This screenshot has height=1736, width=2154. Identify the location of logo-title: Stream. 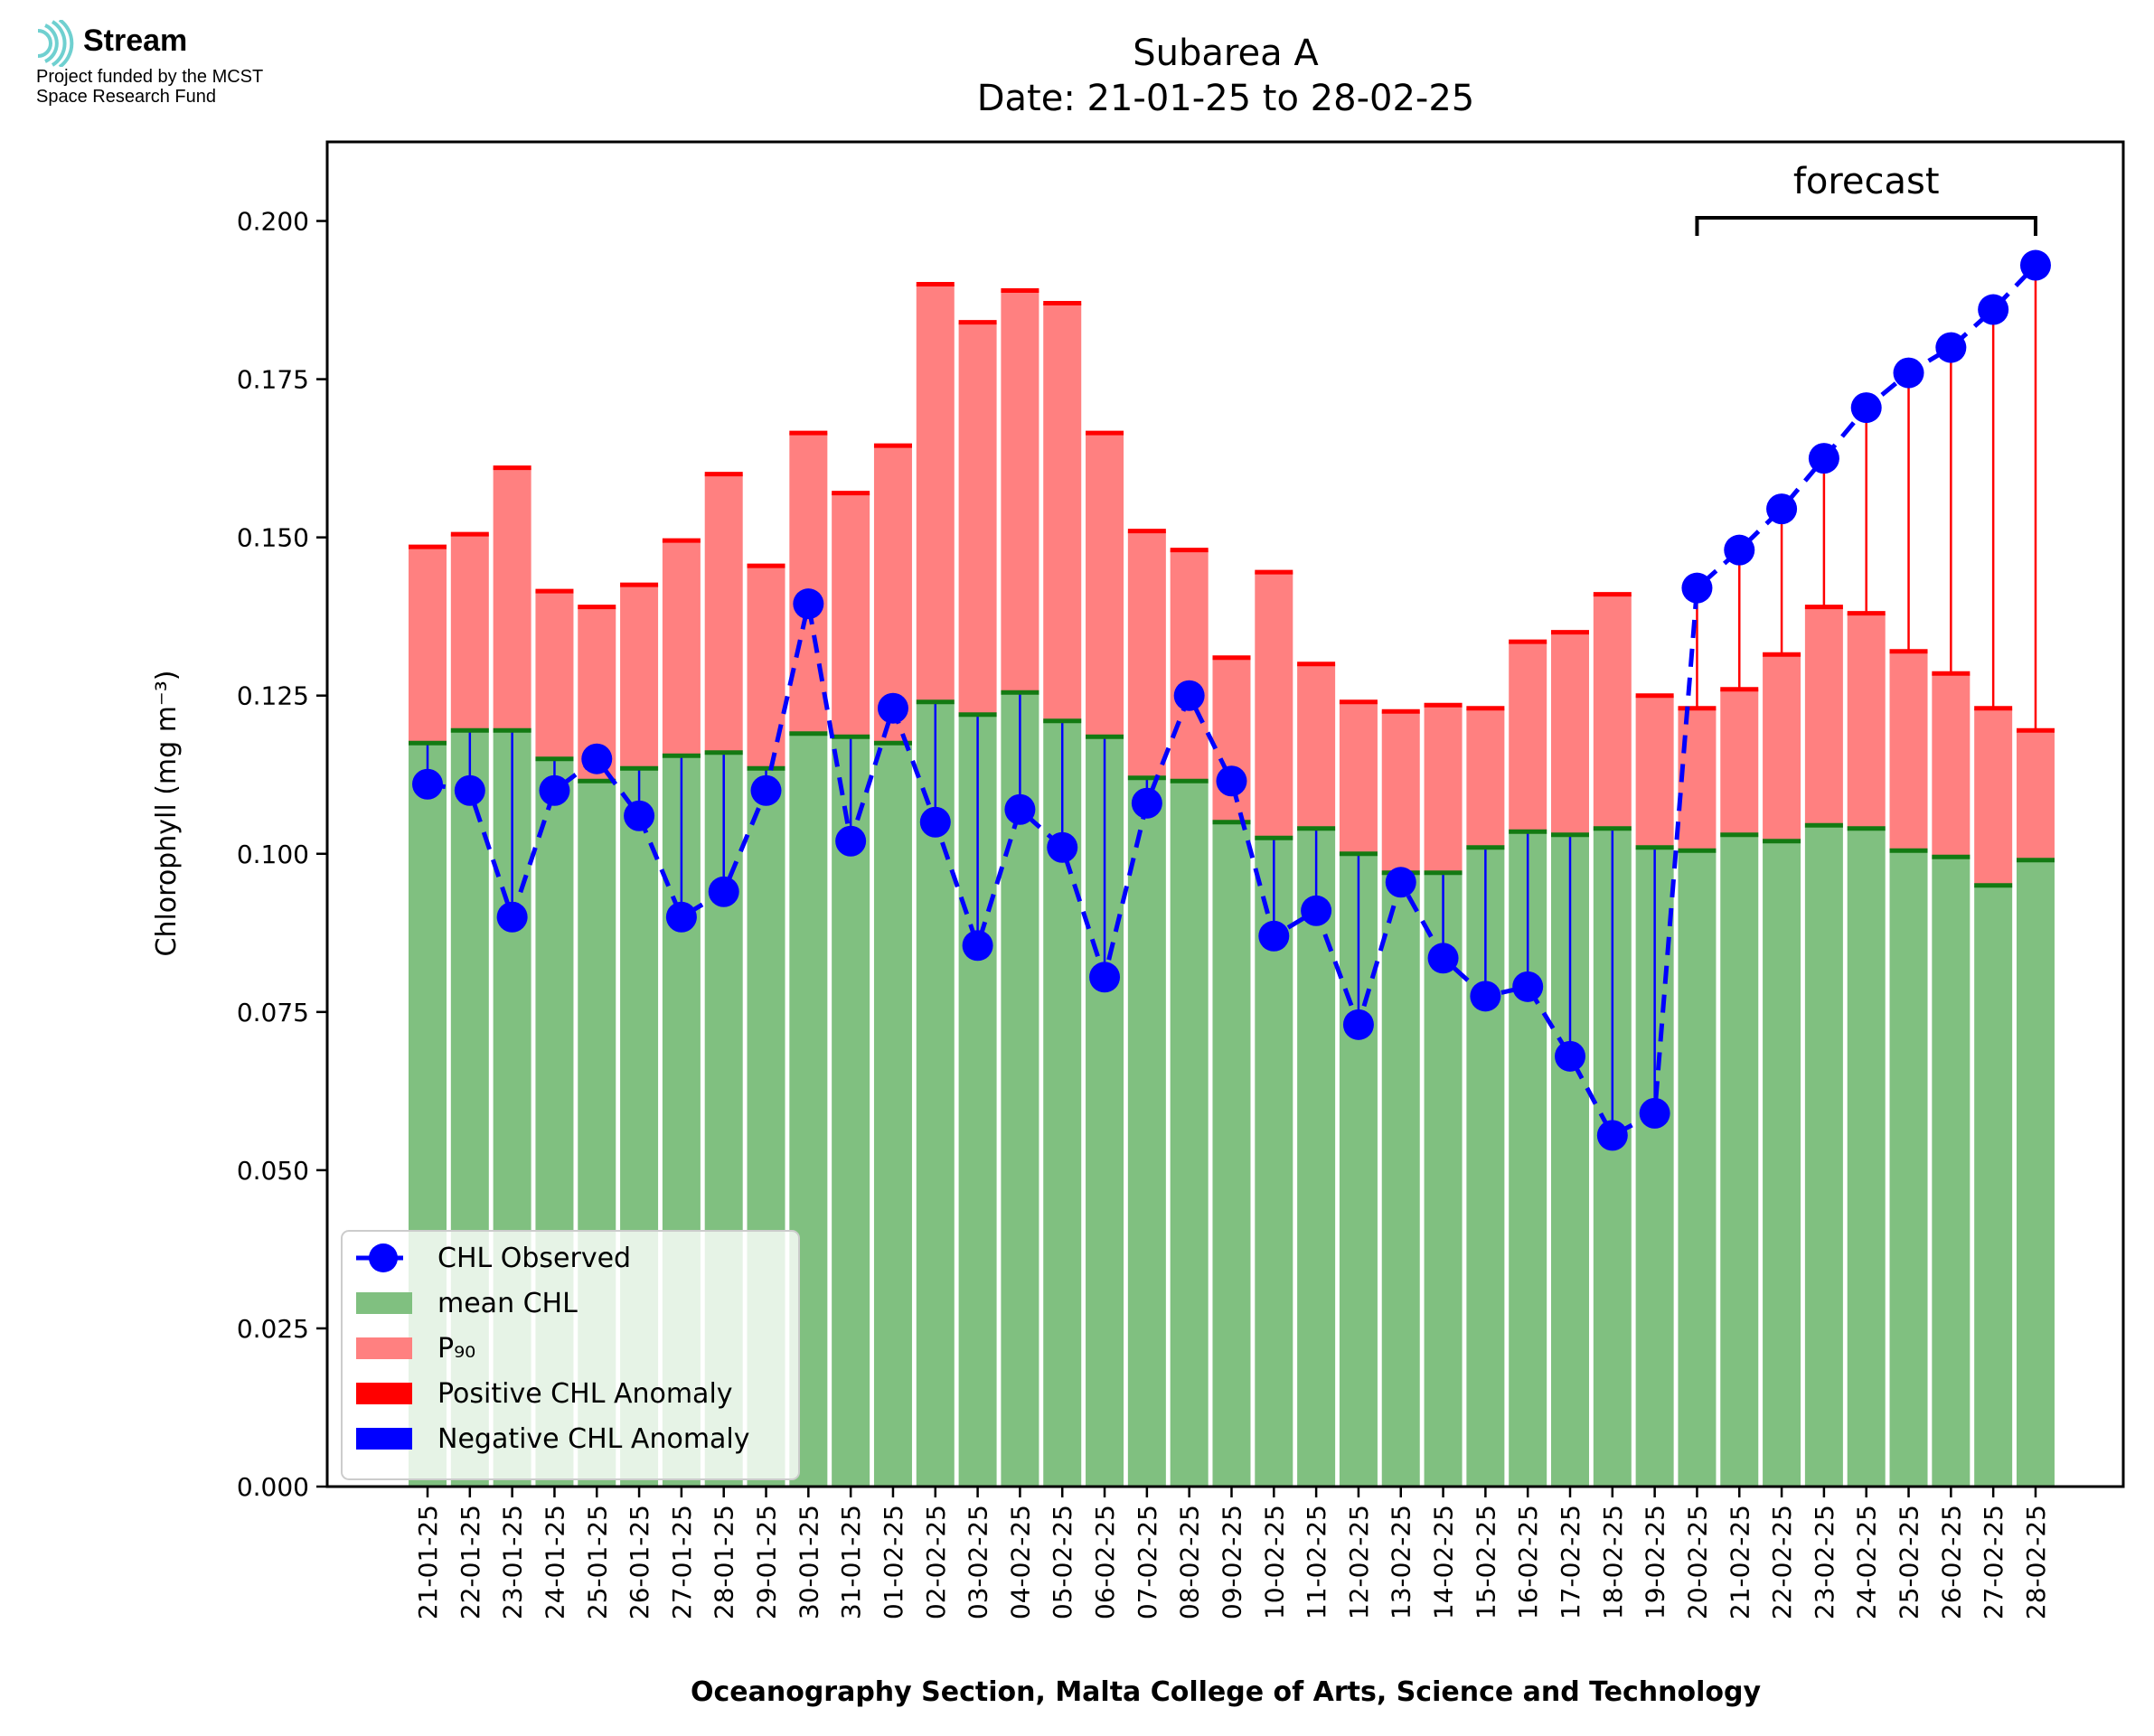
(135, 40).